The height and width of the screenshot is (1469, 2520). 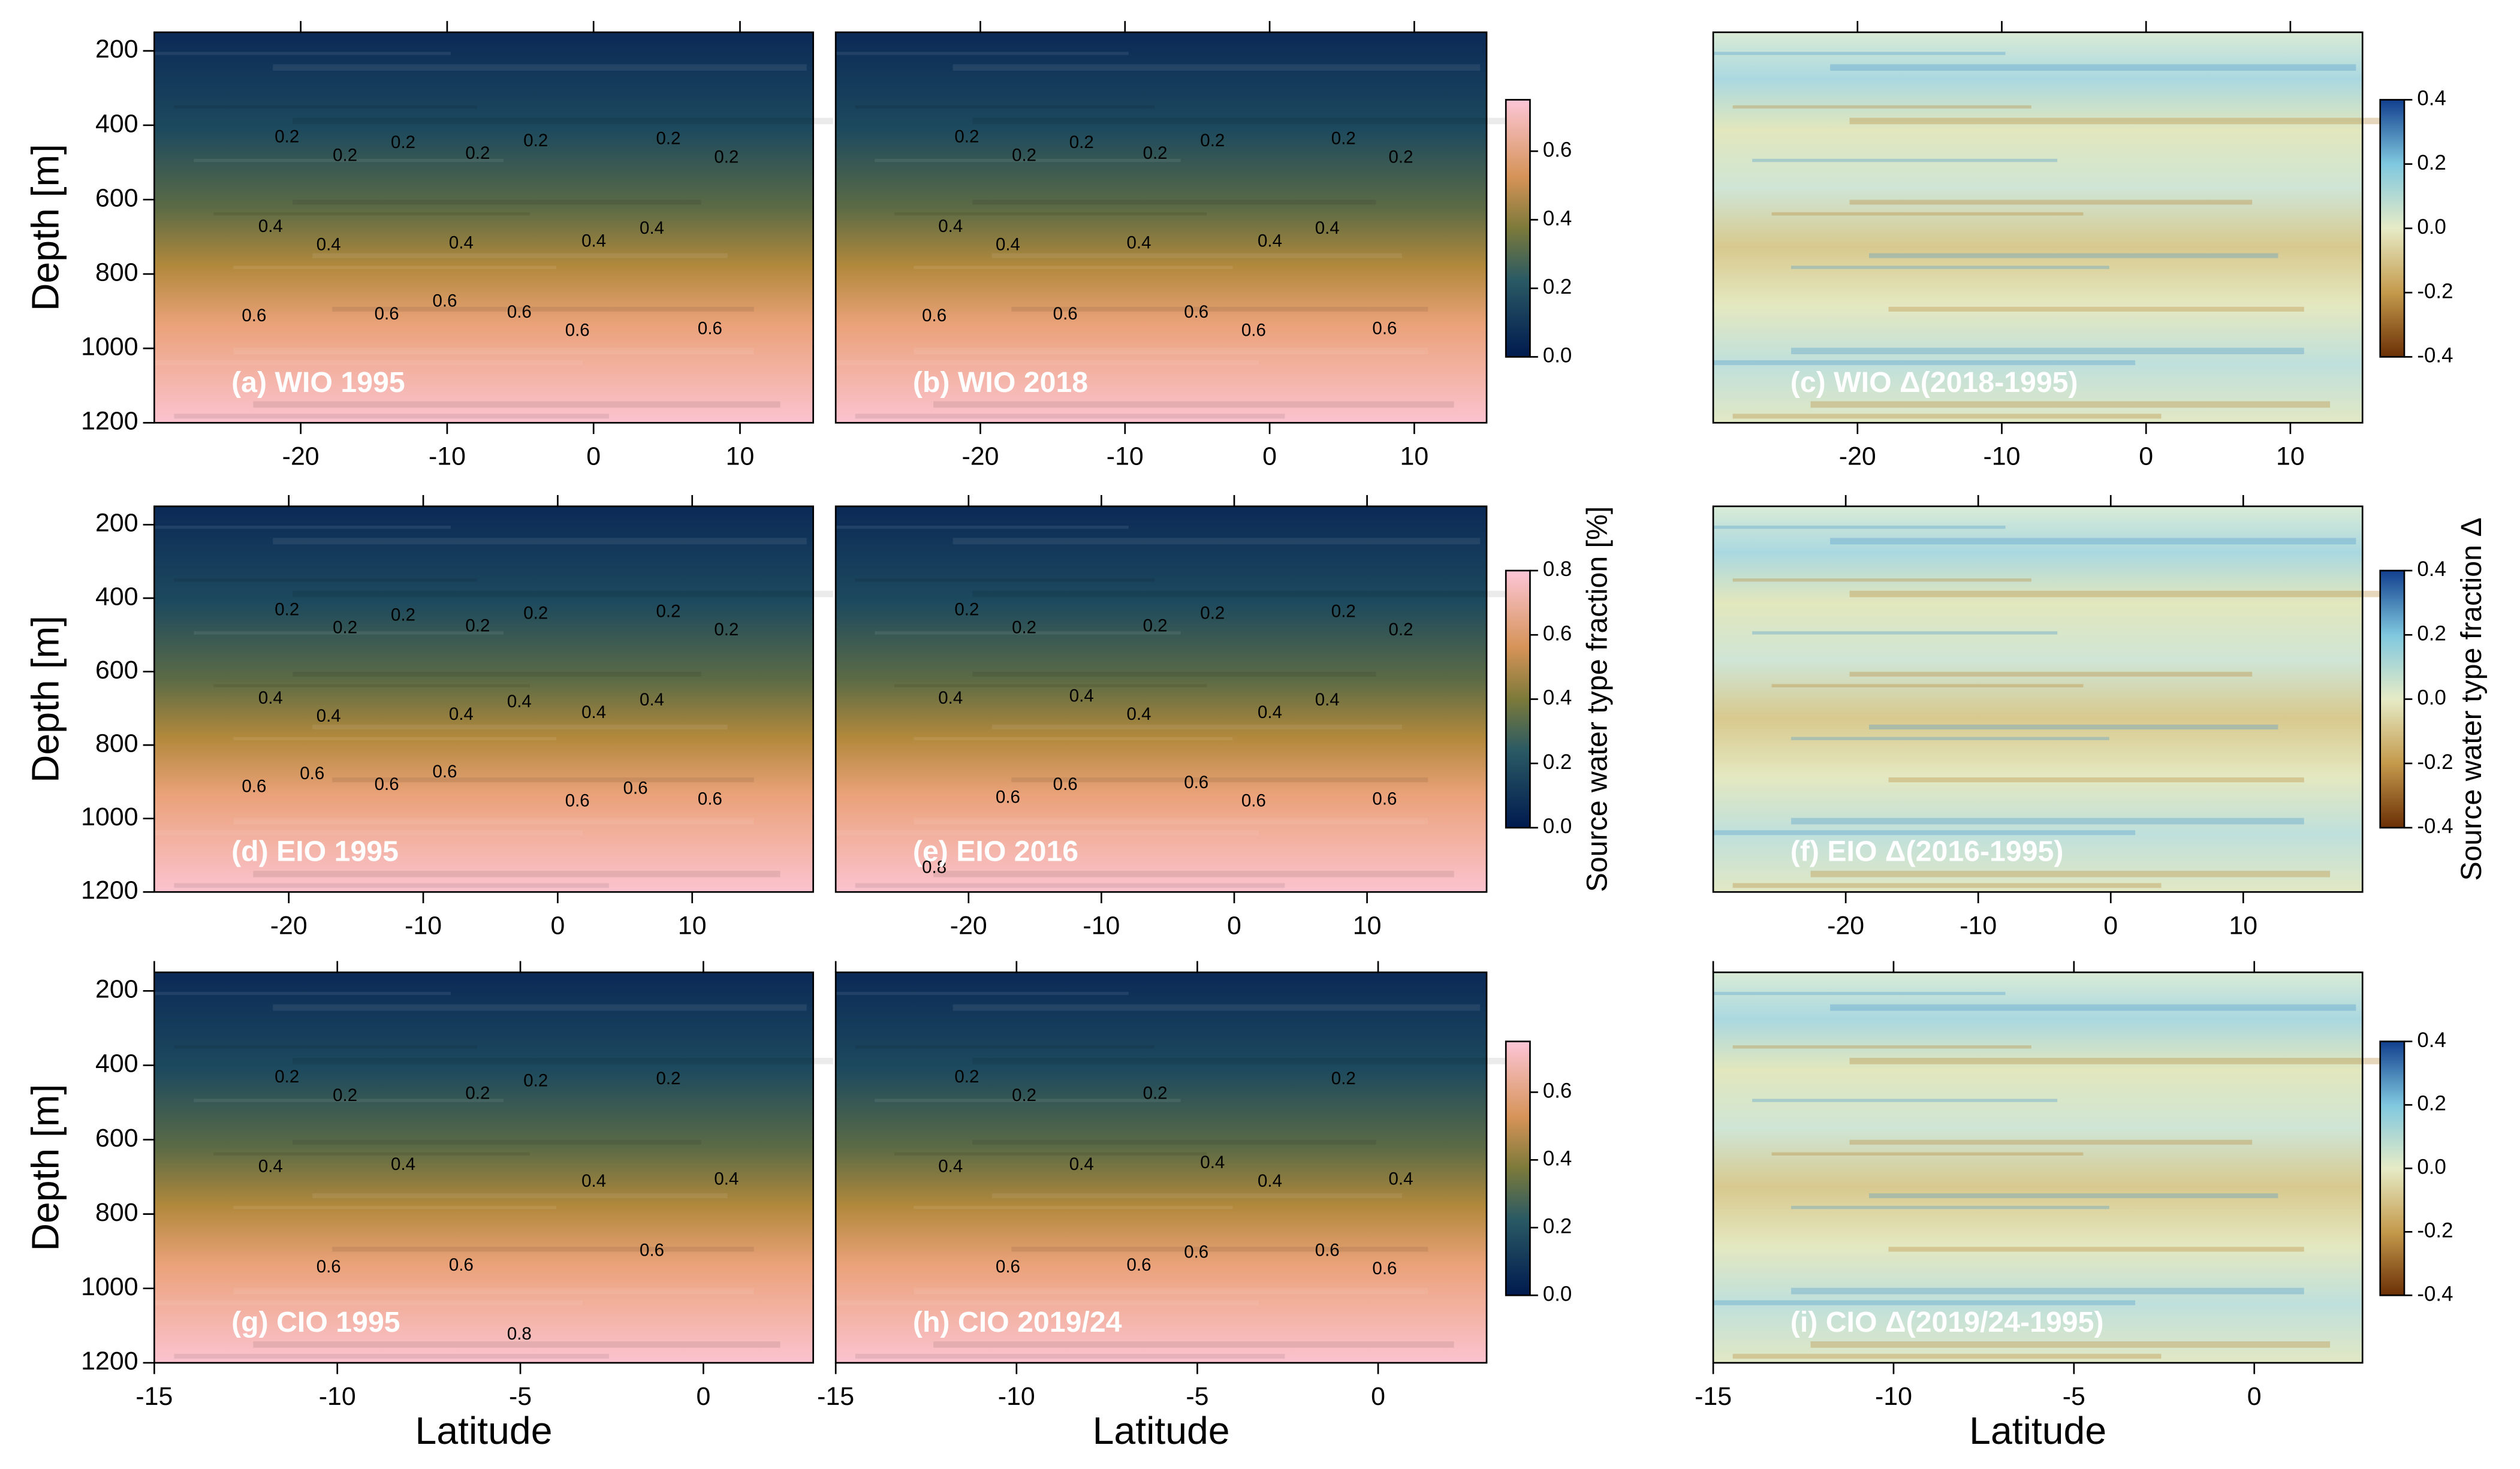 I want to click on contour-label: 0.8, so click(x=934, y=867).